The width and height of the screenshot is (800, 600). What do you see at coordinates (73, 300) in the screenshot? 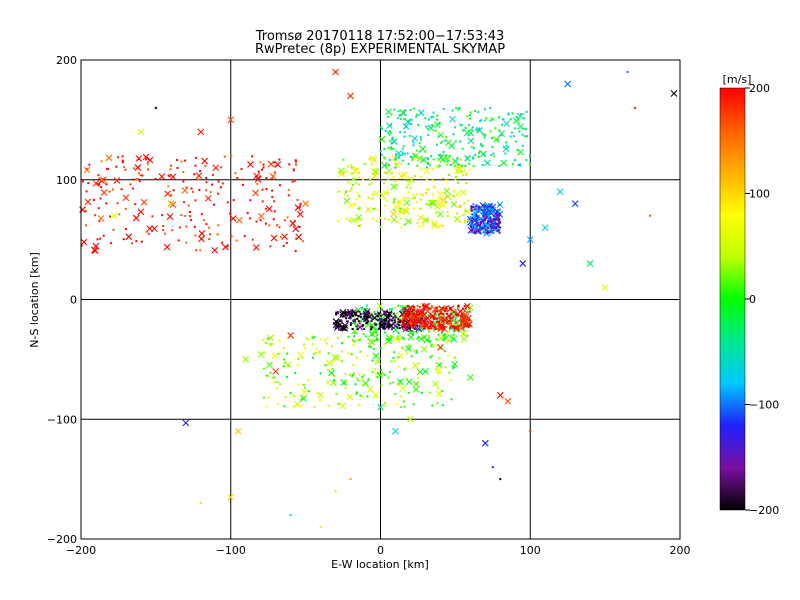
I see `y-tick-label: 0` at bounding box center [73, 300].